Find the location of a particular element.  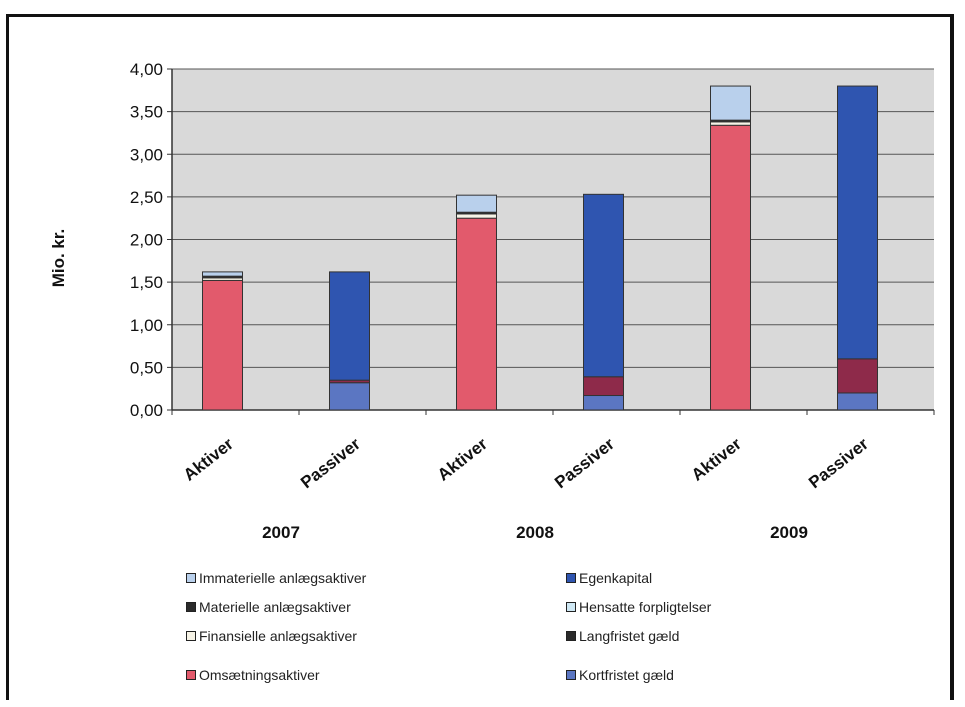

legend-right-2: Langfristet gæld is located at coordinates (622, 636).